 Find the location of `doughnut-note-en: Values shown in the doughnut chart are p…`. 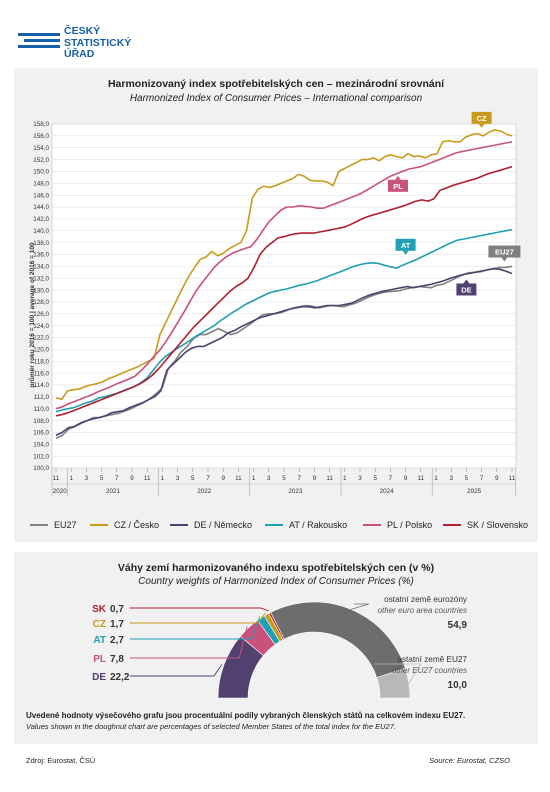

doughnut-note-en: Values shown in the doughnut chart are p… is located at coordinates (211, 726).